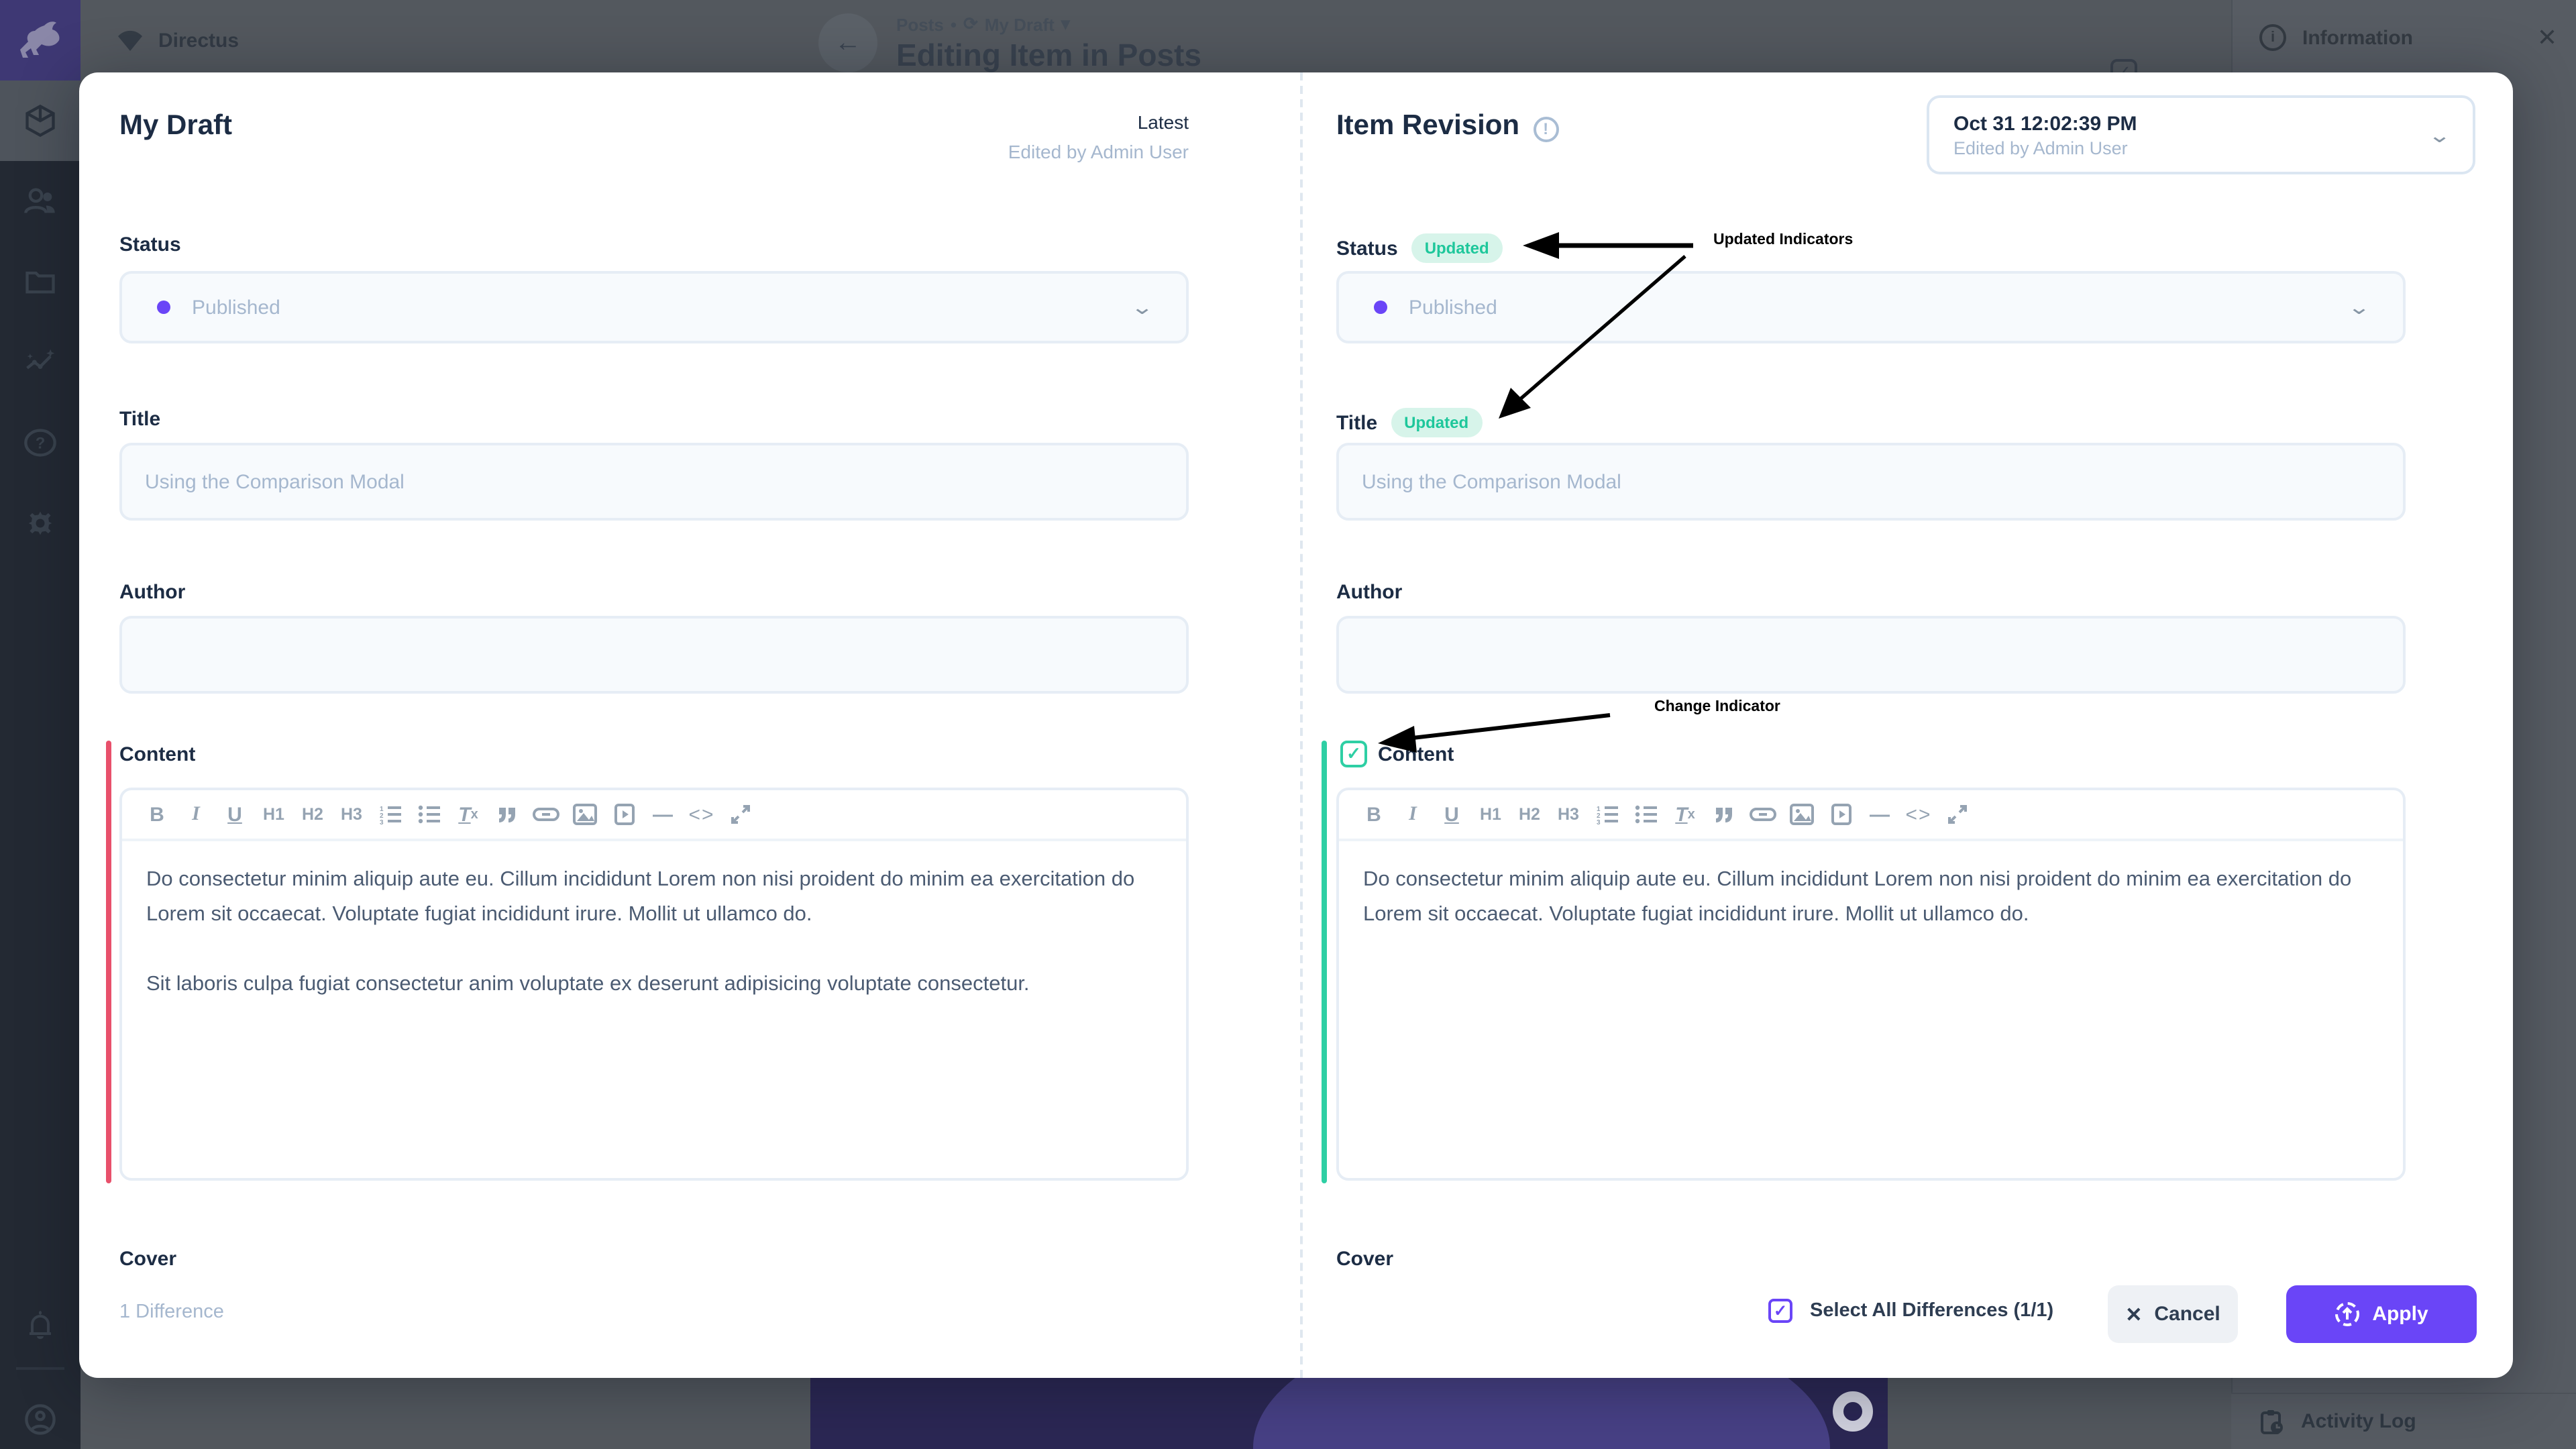 This screenshot has width=2576, height=1449. I want to click on sidebar-item-files, so click(40, 281).